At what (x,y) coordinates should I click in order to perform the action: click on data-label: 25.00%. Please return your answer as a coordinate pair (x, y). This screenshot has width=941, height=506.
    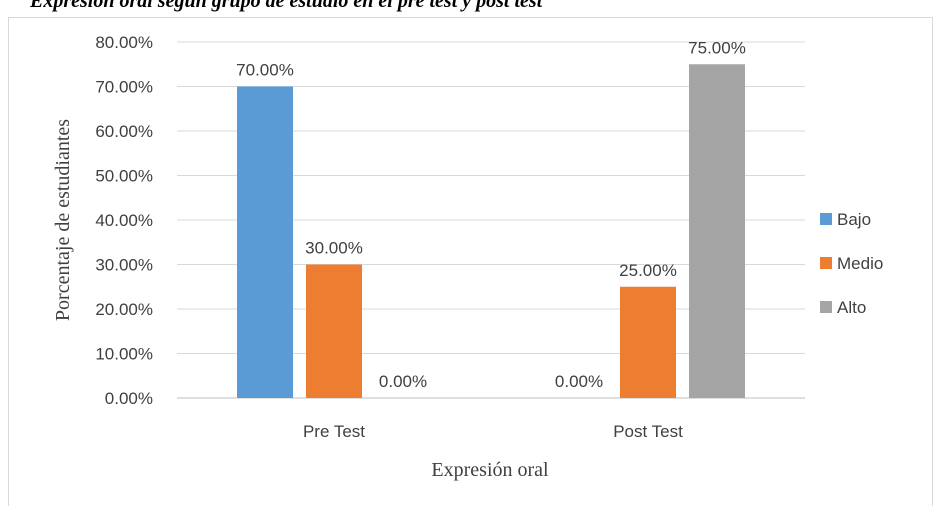
    Looking at the image, I should click on (648, 270).